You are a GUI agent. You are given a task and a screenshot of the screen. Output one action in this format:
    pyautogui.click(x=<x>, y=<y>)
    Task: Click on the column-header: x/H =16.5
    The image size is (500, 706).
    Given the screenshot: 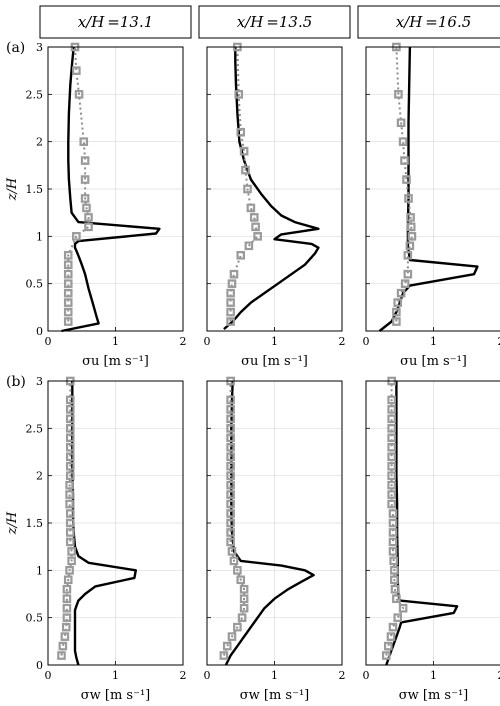 What is the action you would take?
    pyautogui.click(x=428, y=22)
    